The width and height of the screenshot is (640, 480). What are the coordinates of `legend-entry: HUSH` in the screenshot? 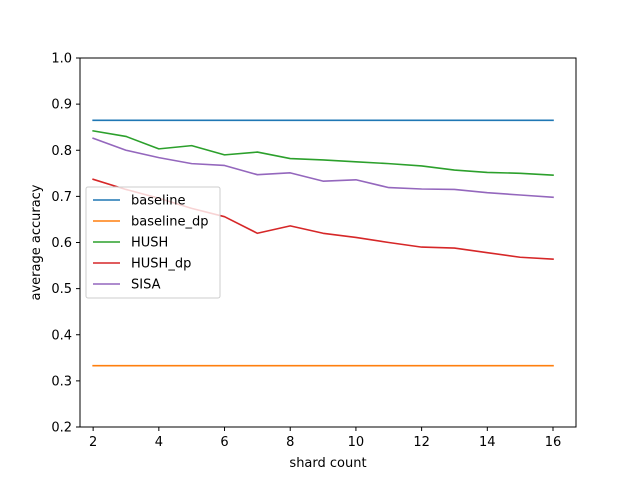 It's located at (149, 243).